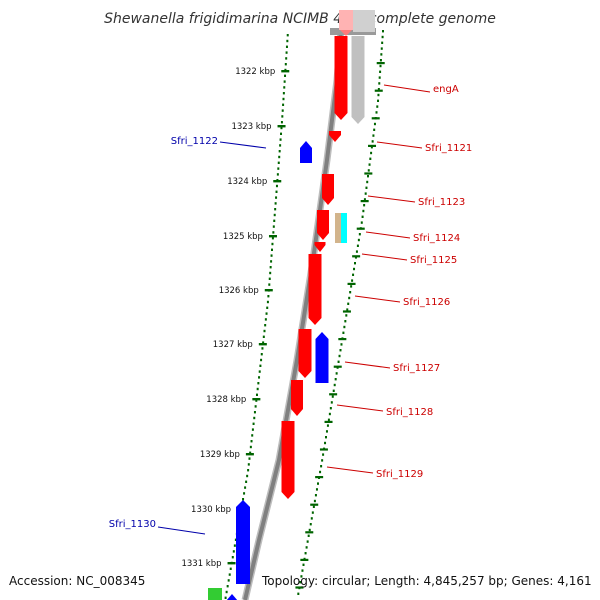  What do you see at coordinates (201, 564) in the screenshot?
I see `kbp-label: 1331 kbp` at bounding box center [201, 564].